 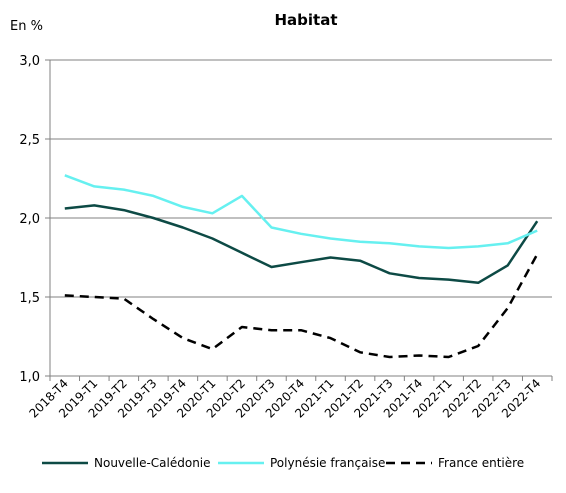 What do you see at coordinates (305, 20) in the screenshot?
I see `chart-title: Habitat` at bounding box center [305, 20].